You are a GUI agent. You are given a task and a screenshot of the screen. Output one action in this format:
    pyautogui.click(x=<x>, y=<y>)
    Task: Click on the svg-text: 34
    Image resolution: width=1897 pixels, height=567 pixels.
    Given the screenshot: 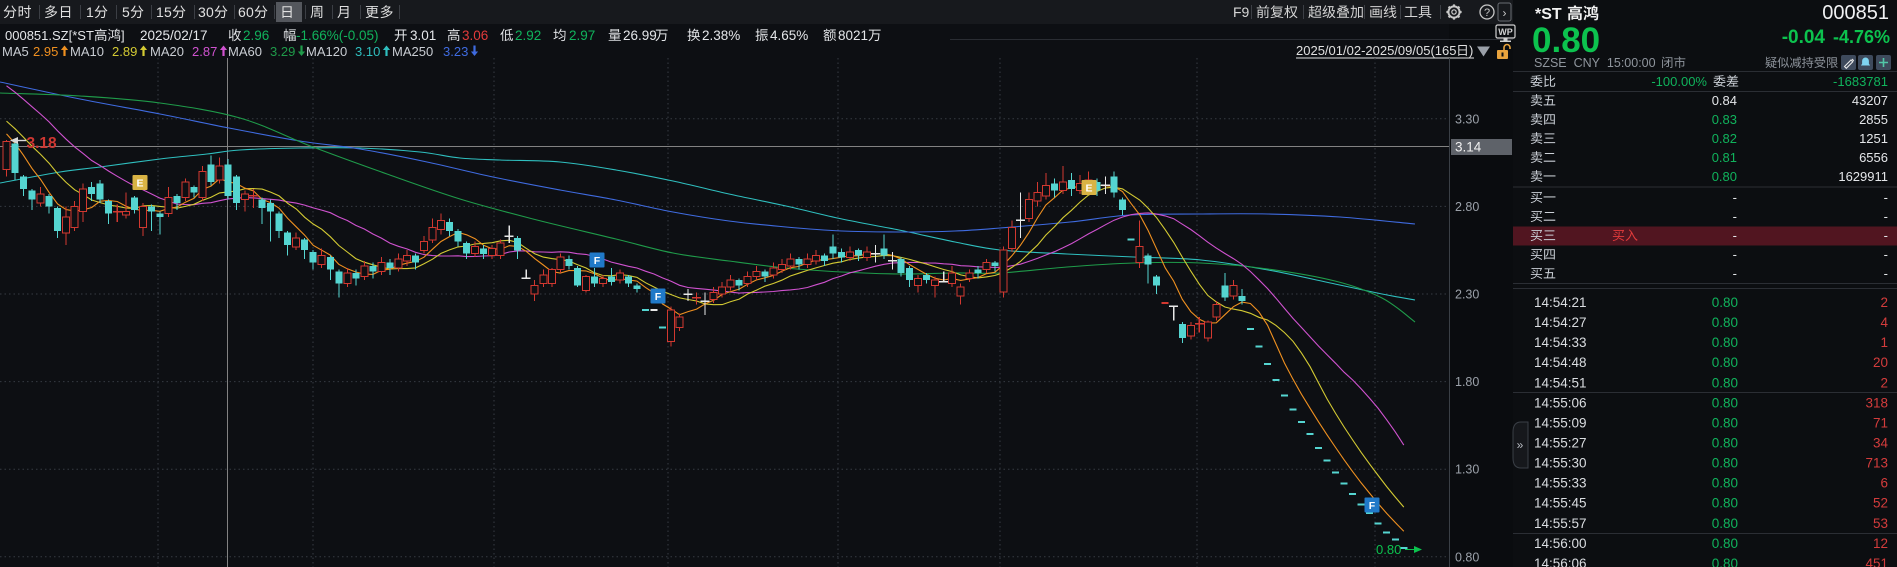 What is the action you would take?
    pyautogui.click(x=1881, y=443)
    